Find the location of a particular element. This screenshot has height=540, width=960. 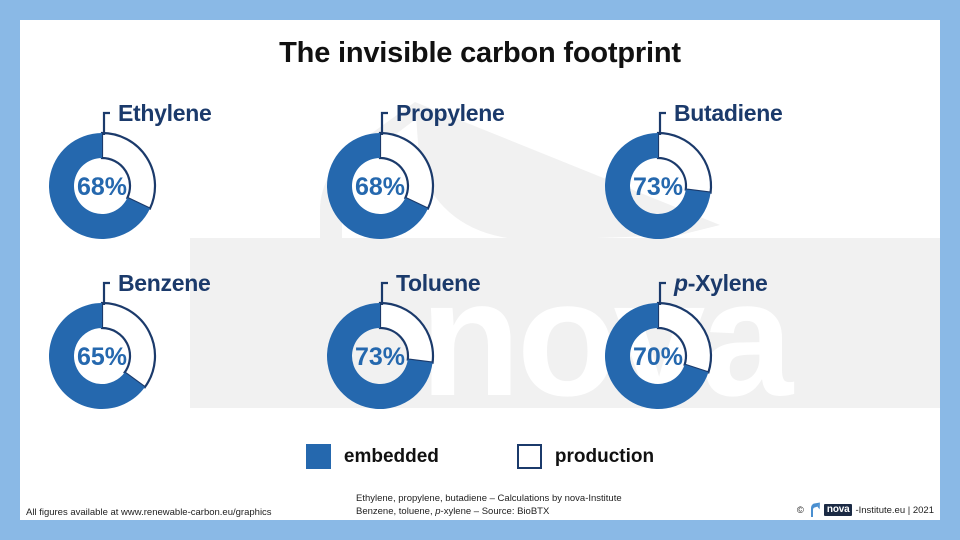

donut-value-label: 65% is located at coordinates (102, 357).